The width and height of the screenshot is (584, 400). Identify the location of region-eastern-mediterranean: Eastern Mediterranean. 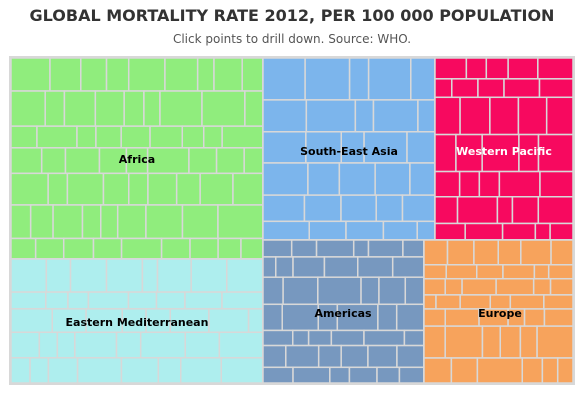
(137, 321).